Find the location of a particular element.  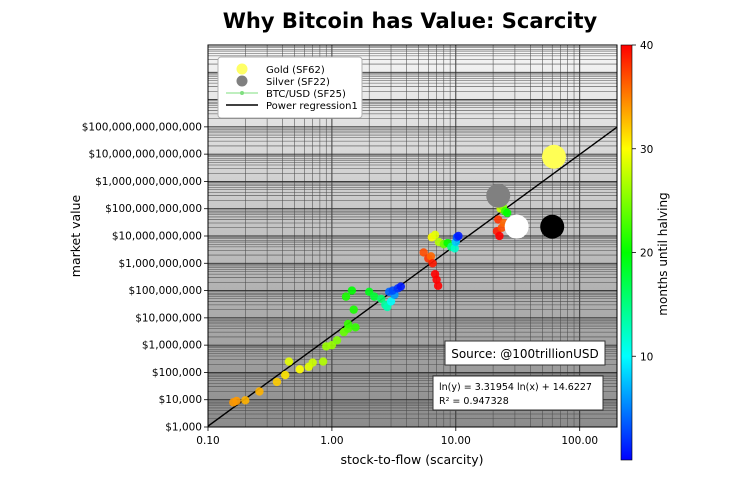

x-tick-label: 0.10 is located at coordinates (207, 441).